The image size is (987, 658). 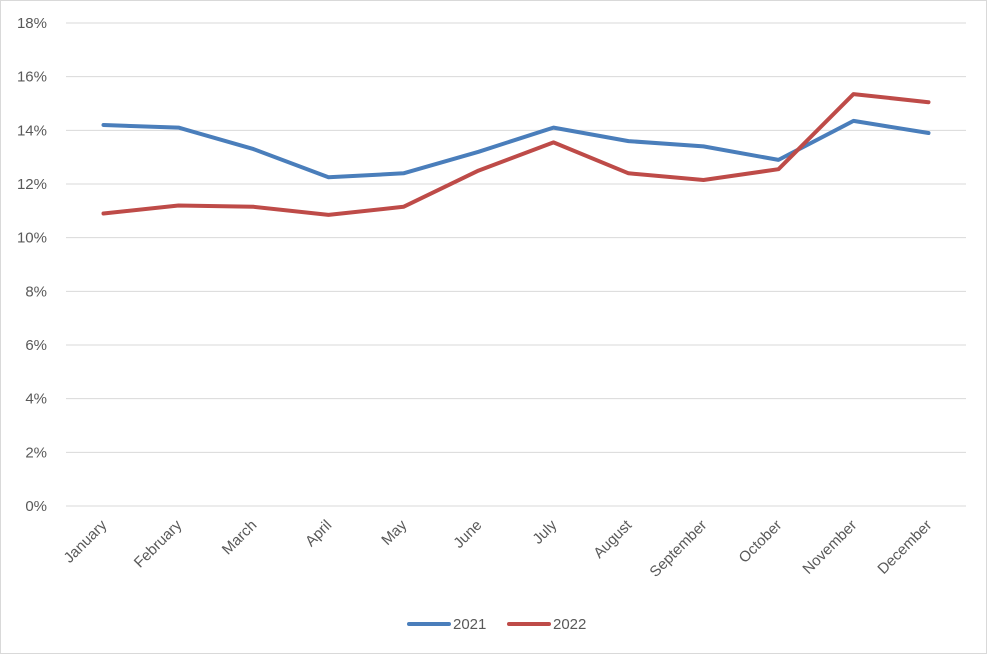 I want to click on legend-label-2021: 2021, so click(x=469, y=624).